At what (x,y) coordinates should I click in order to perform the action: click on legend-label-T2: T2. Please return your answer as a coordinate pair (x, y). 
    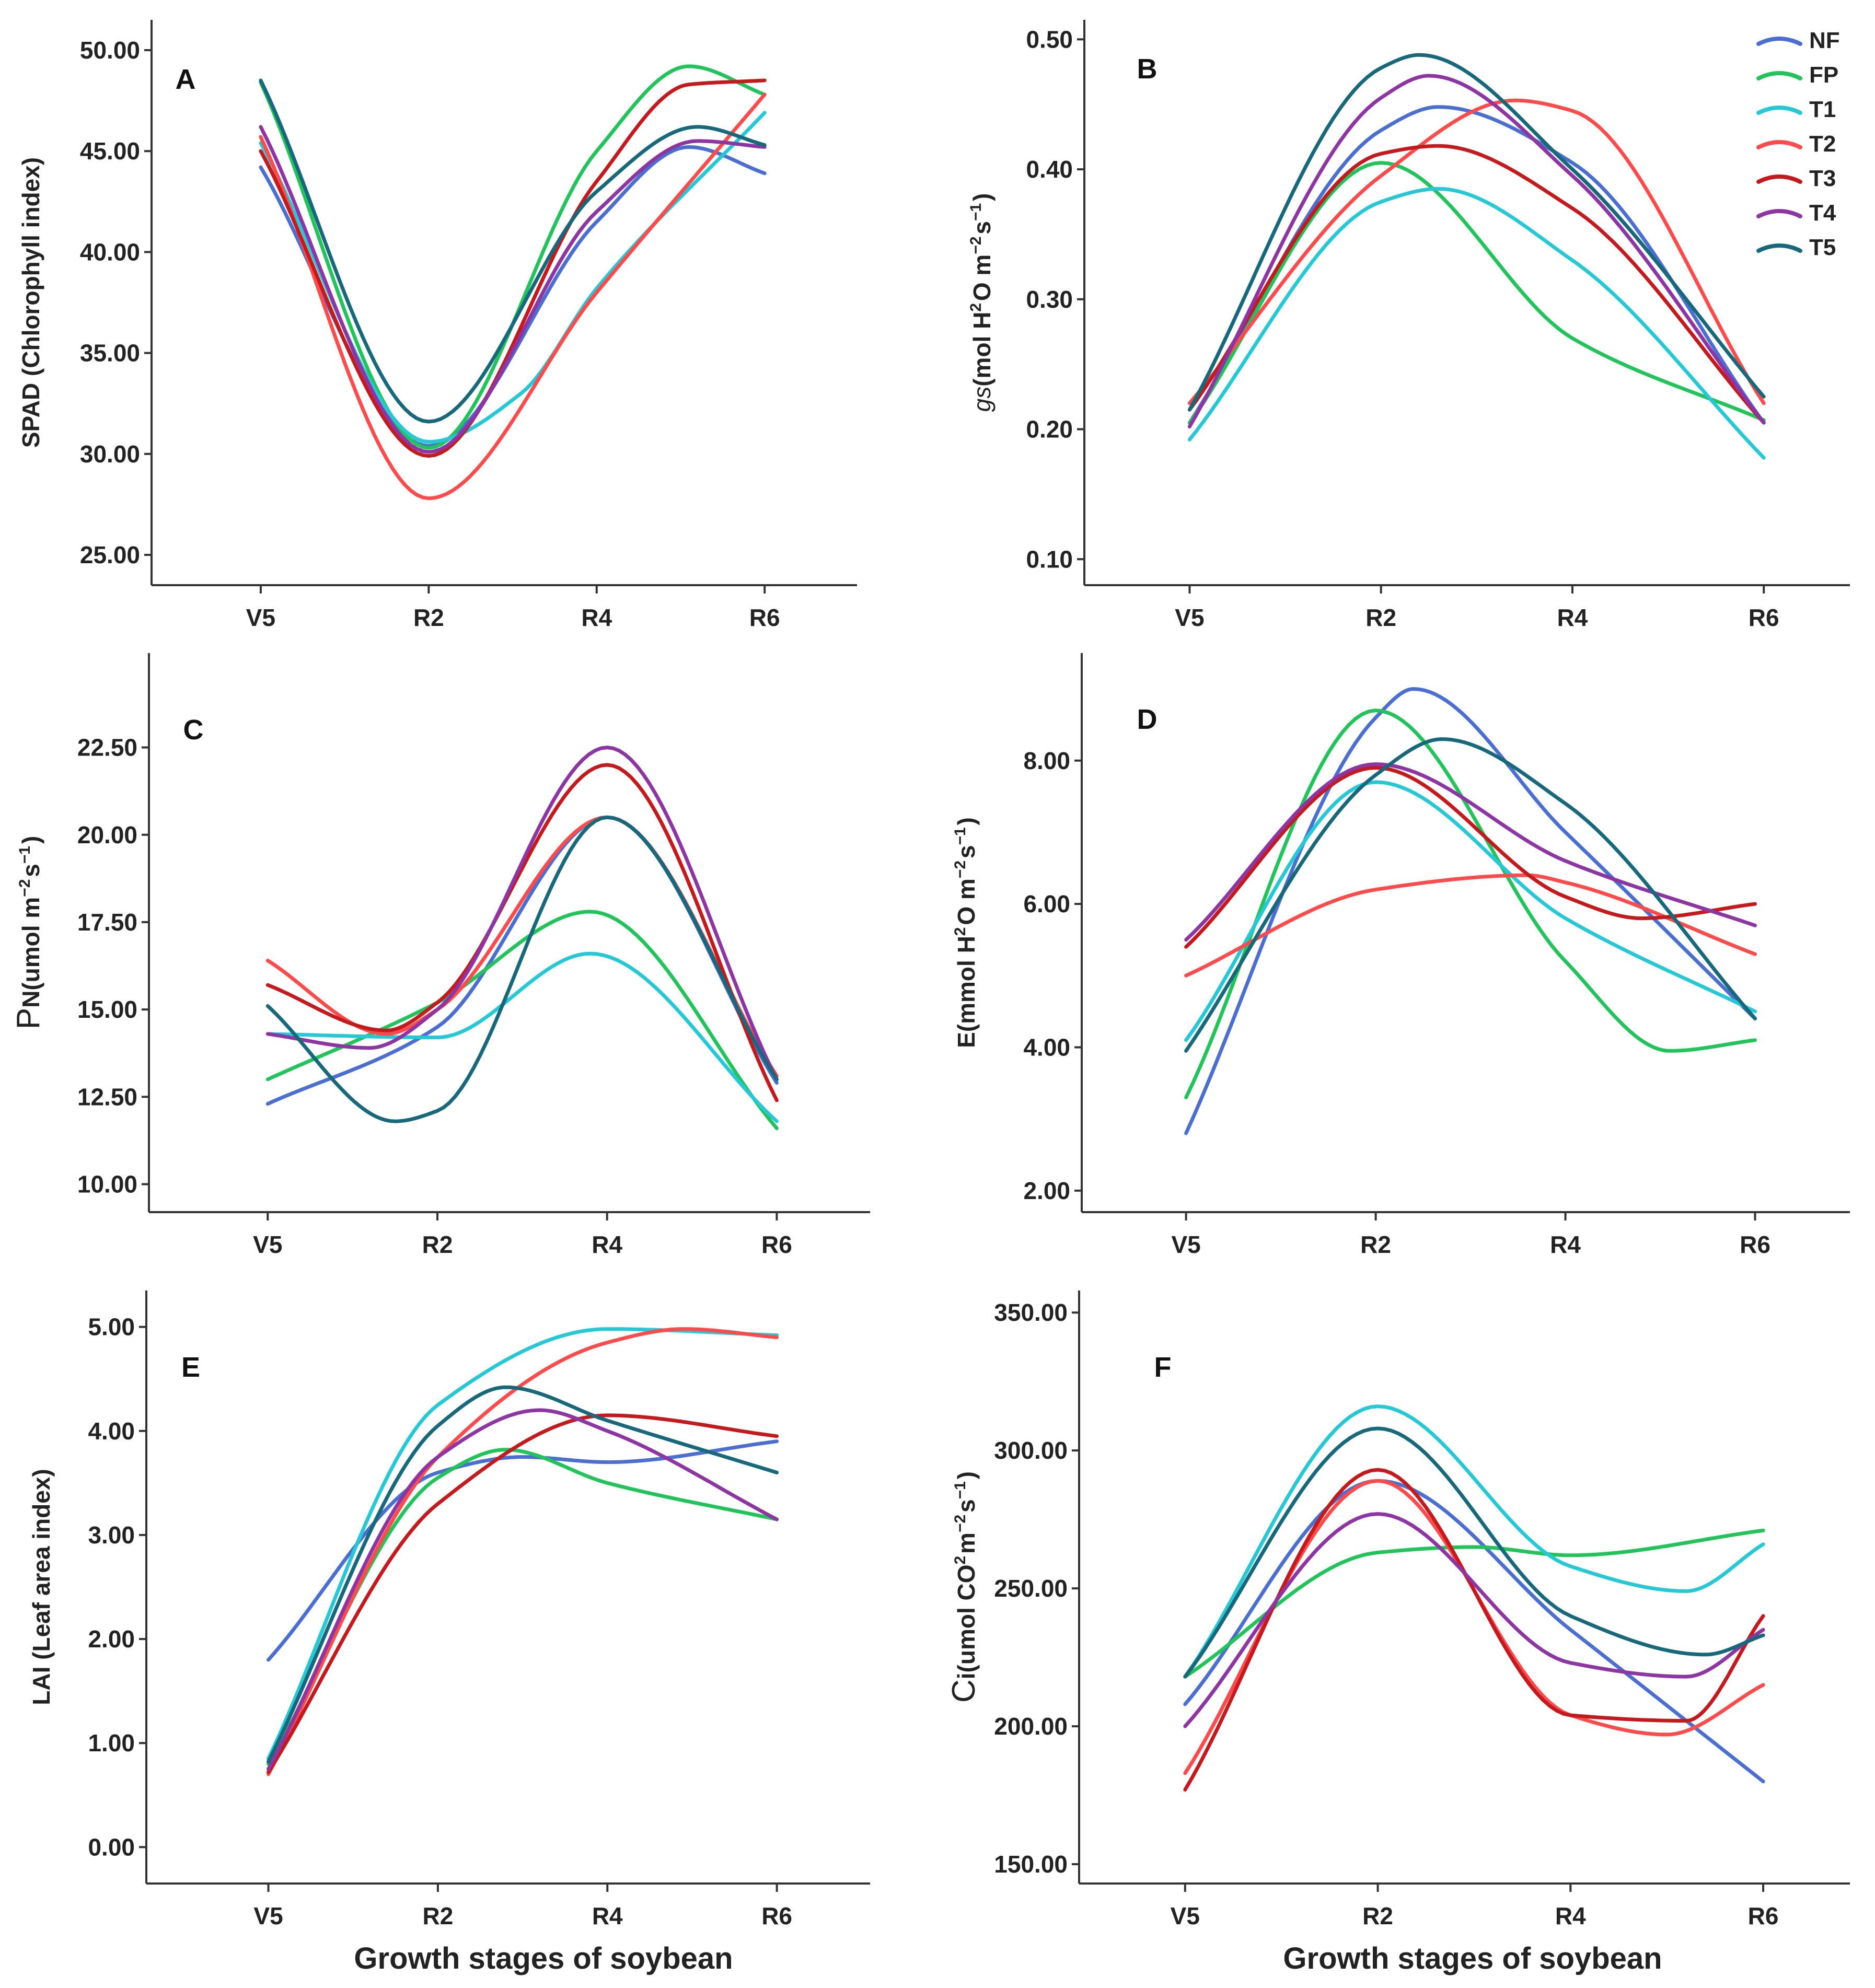
    Looking at the image, I should click on (1823, 144).